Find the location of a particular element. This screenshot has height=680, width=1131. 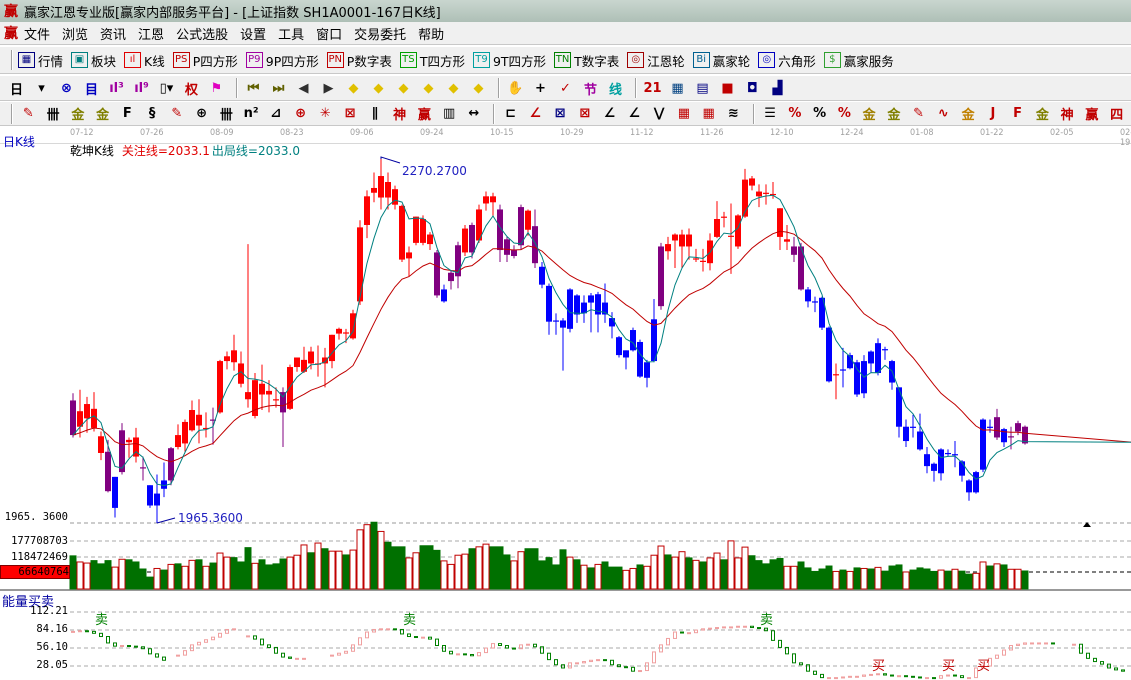

toolbar-button-ps: PS P四方形 is located at coordinates (205, 60).